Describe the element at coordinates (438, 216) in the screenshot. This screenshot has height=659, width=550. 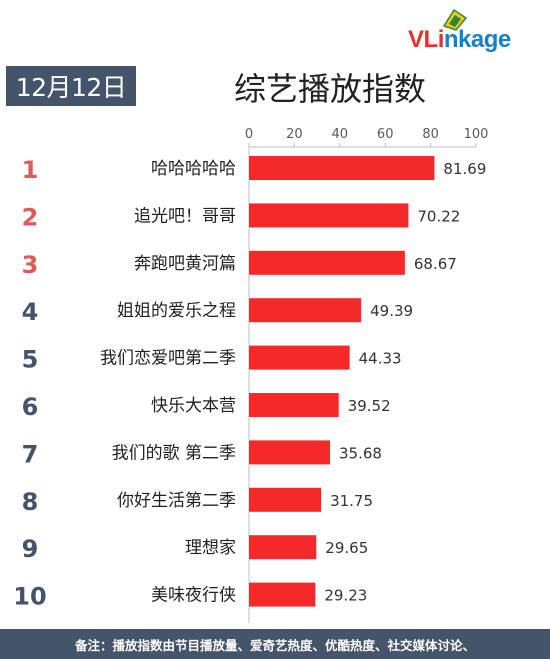
I see `value-label: 70.22` at that location.